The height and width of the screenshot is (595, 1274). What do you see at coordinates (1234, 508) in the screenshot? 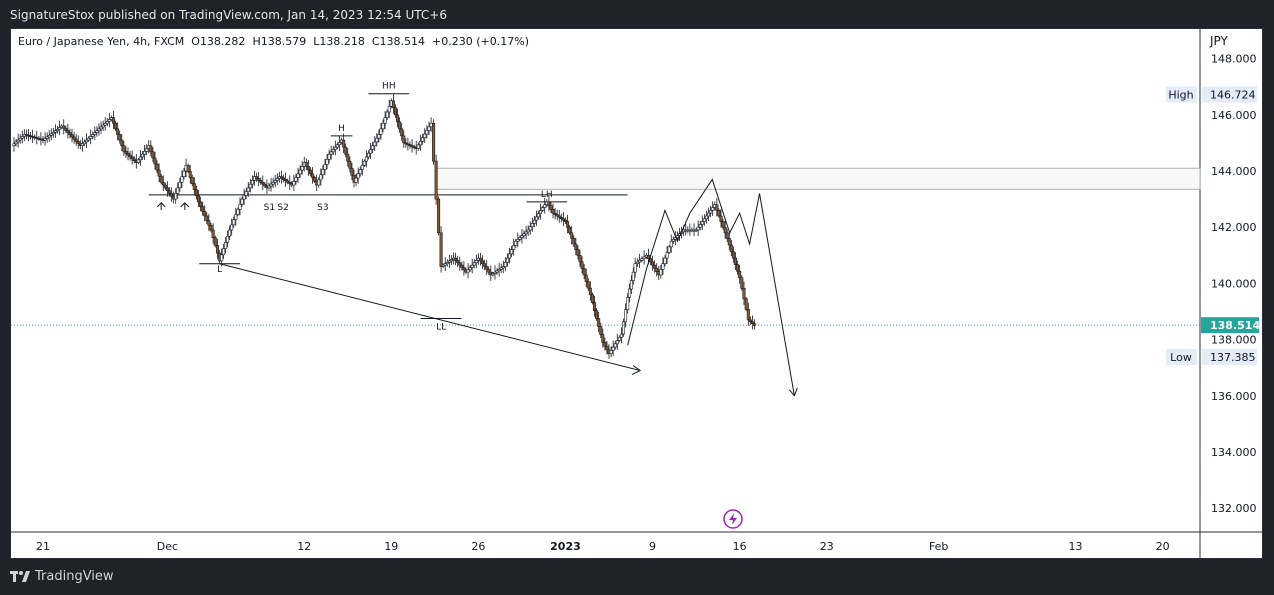
I see `y-tick-label: 132.000` at bounding box center [1234, 508].